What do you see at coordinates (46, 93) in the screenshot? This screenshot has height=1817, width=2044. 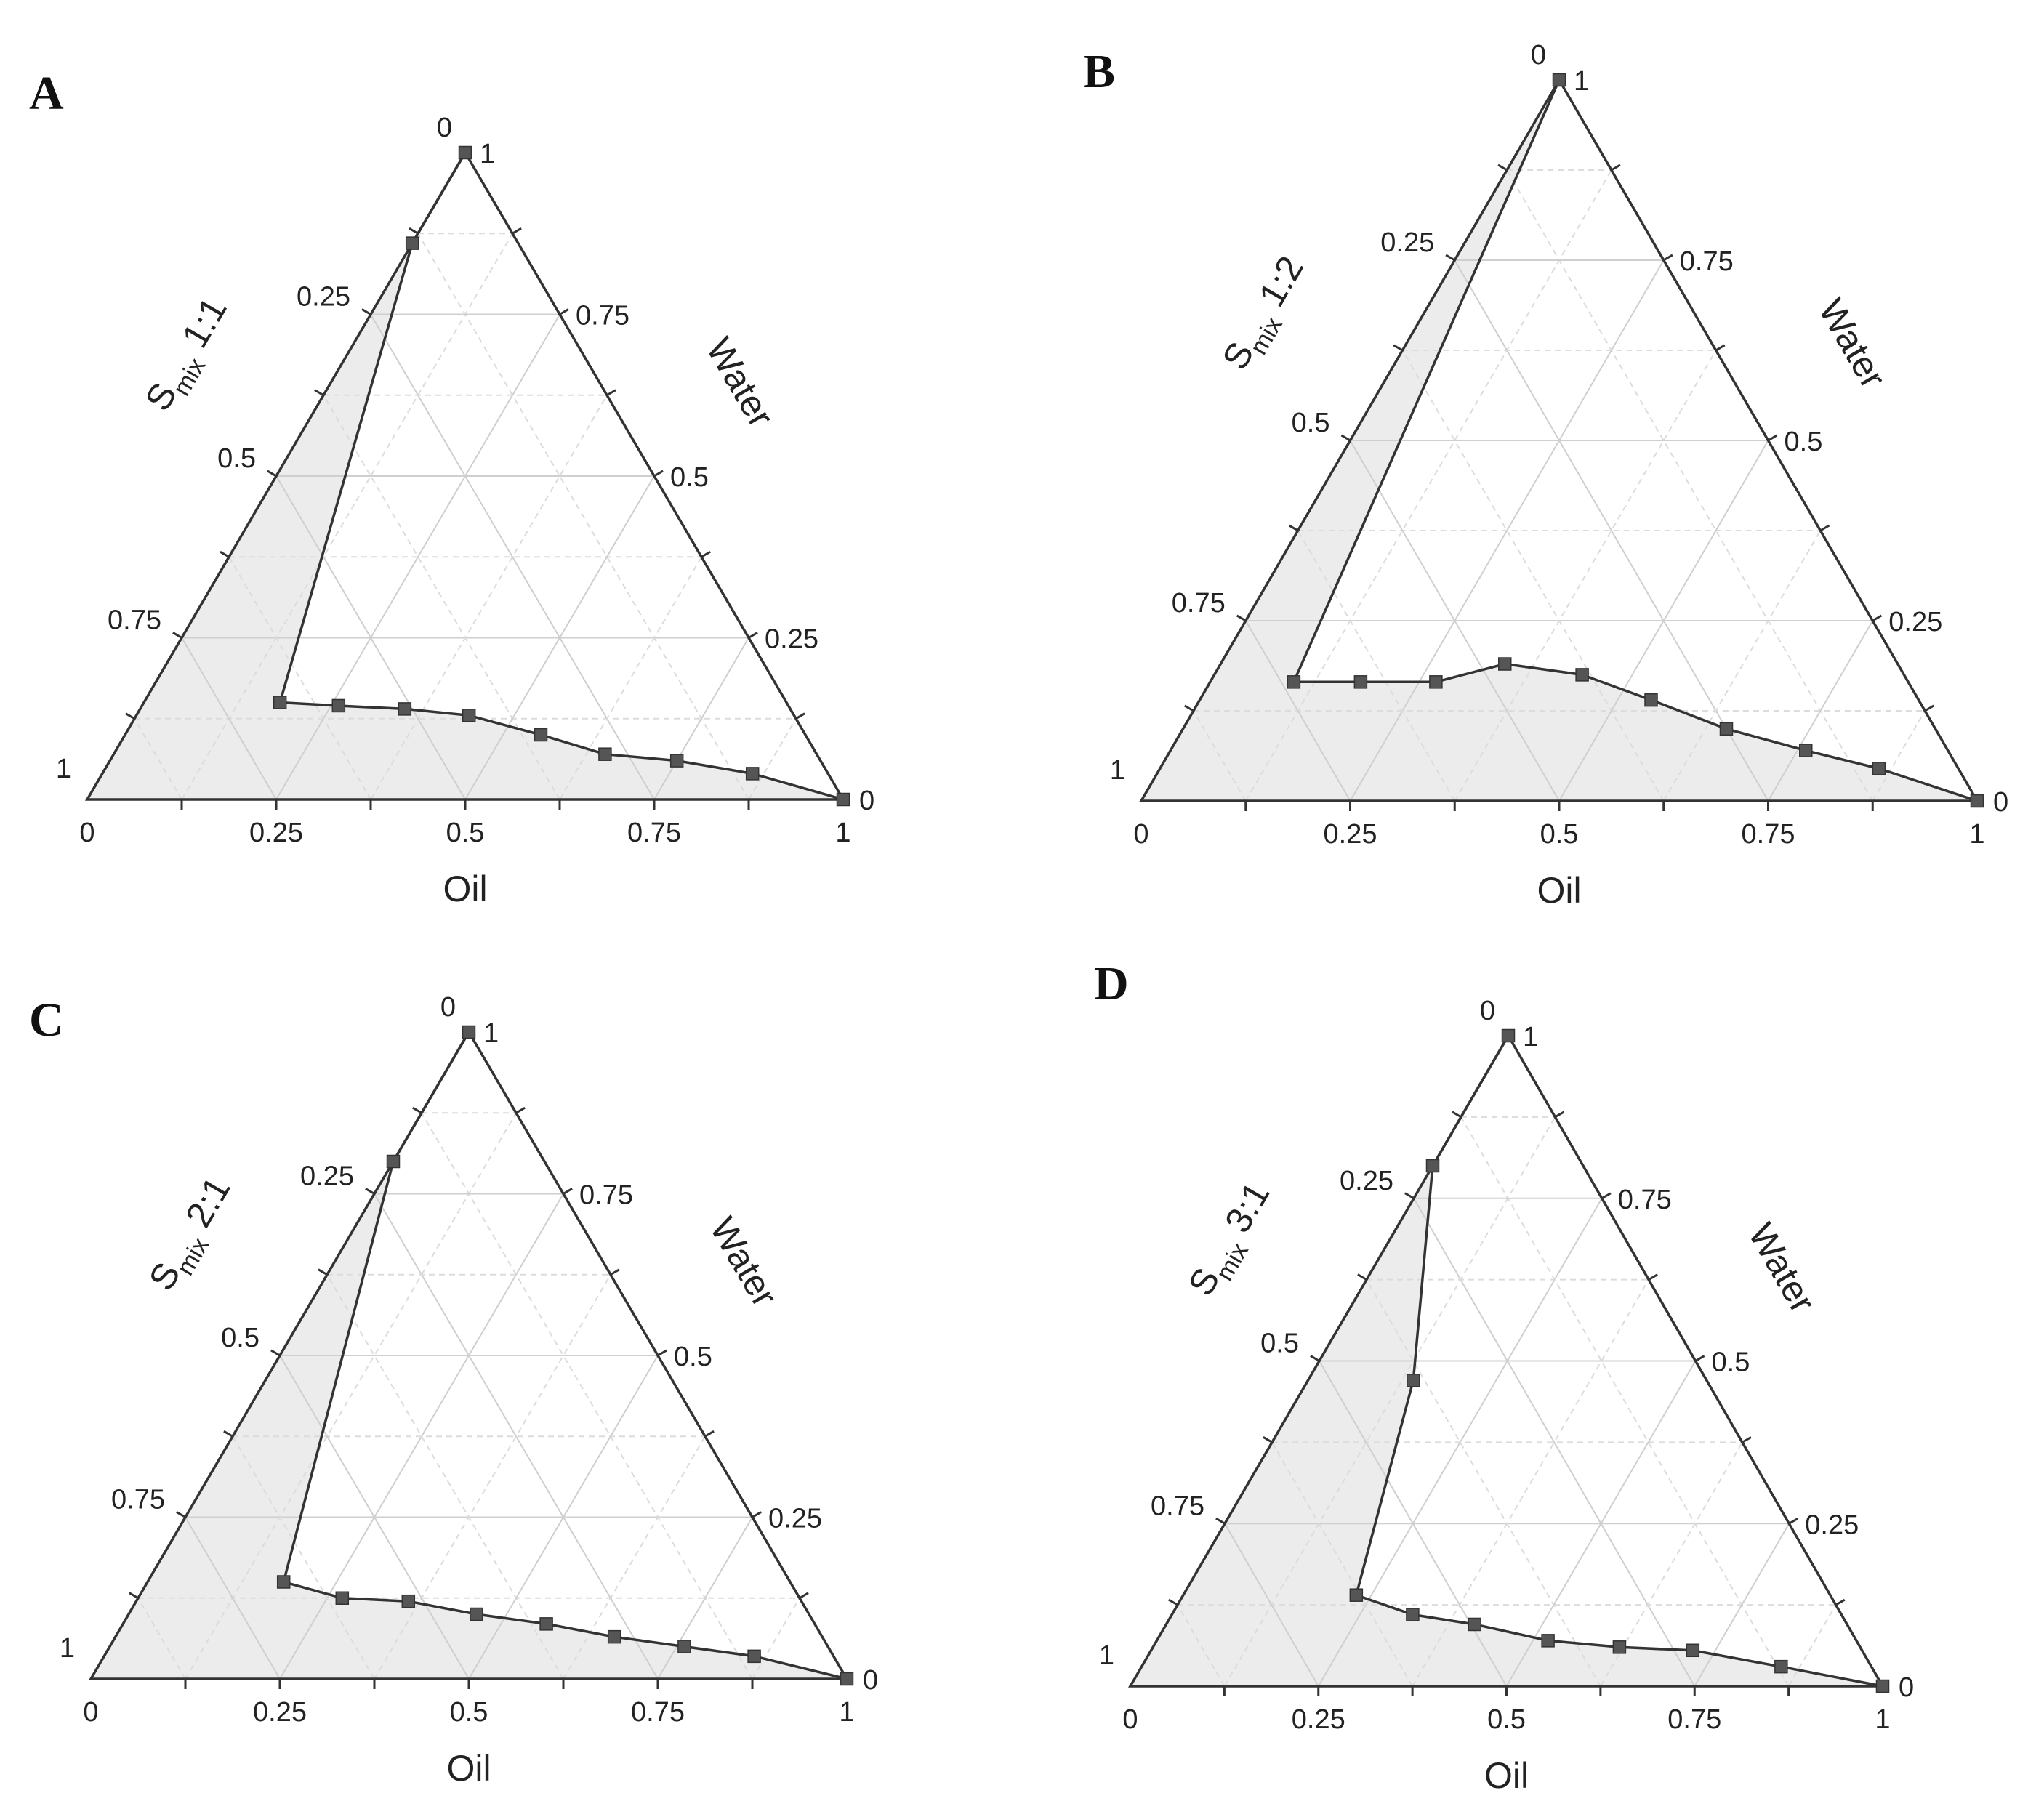 I see `panel-letter: A` at bounding box center [46, 93].